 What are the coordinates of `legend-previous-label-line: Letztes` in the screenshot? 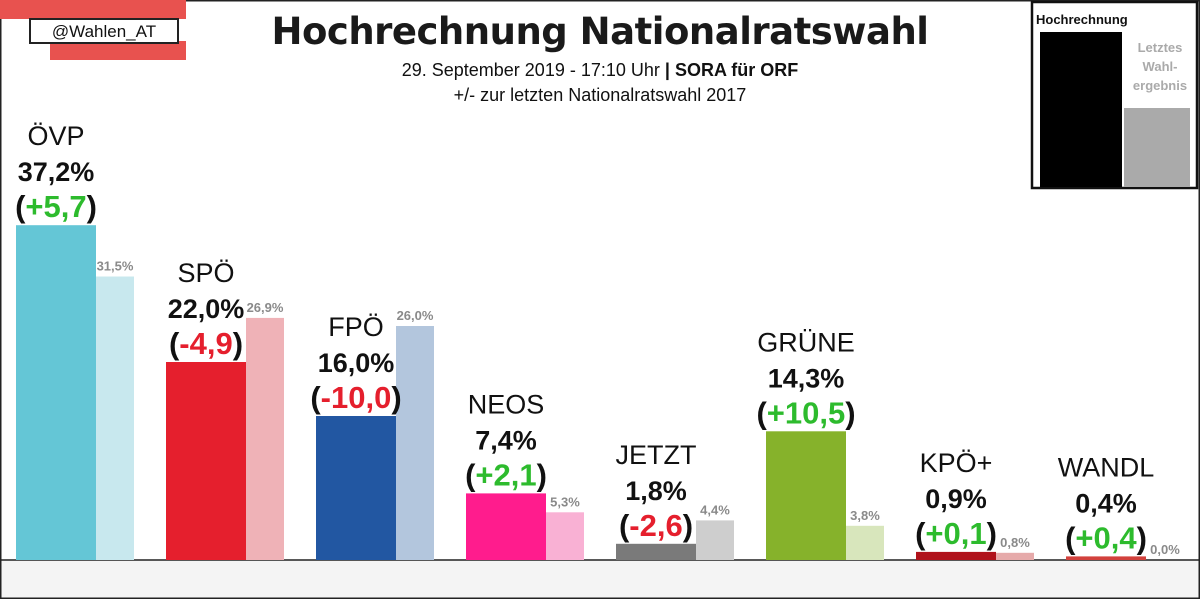 It's located at (1160, 47).